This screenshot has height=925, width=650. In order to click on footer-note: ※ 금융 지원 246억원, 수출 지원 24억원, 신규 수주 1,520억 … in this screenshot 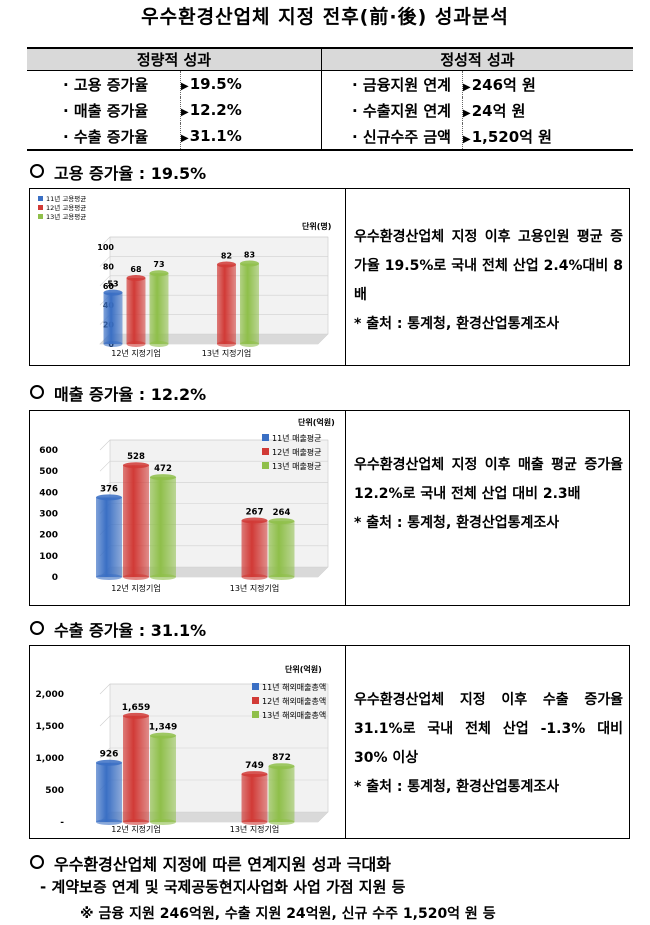, I will do `click(288, 914)`.